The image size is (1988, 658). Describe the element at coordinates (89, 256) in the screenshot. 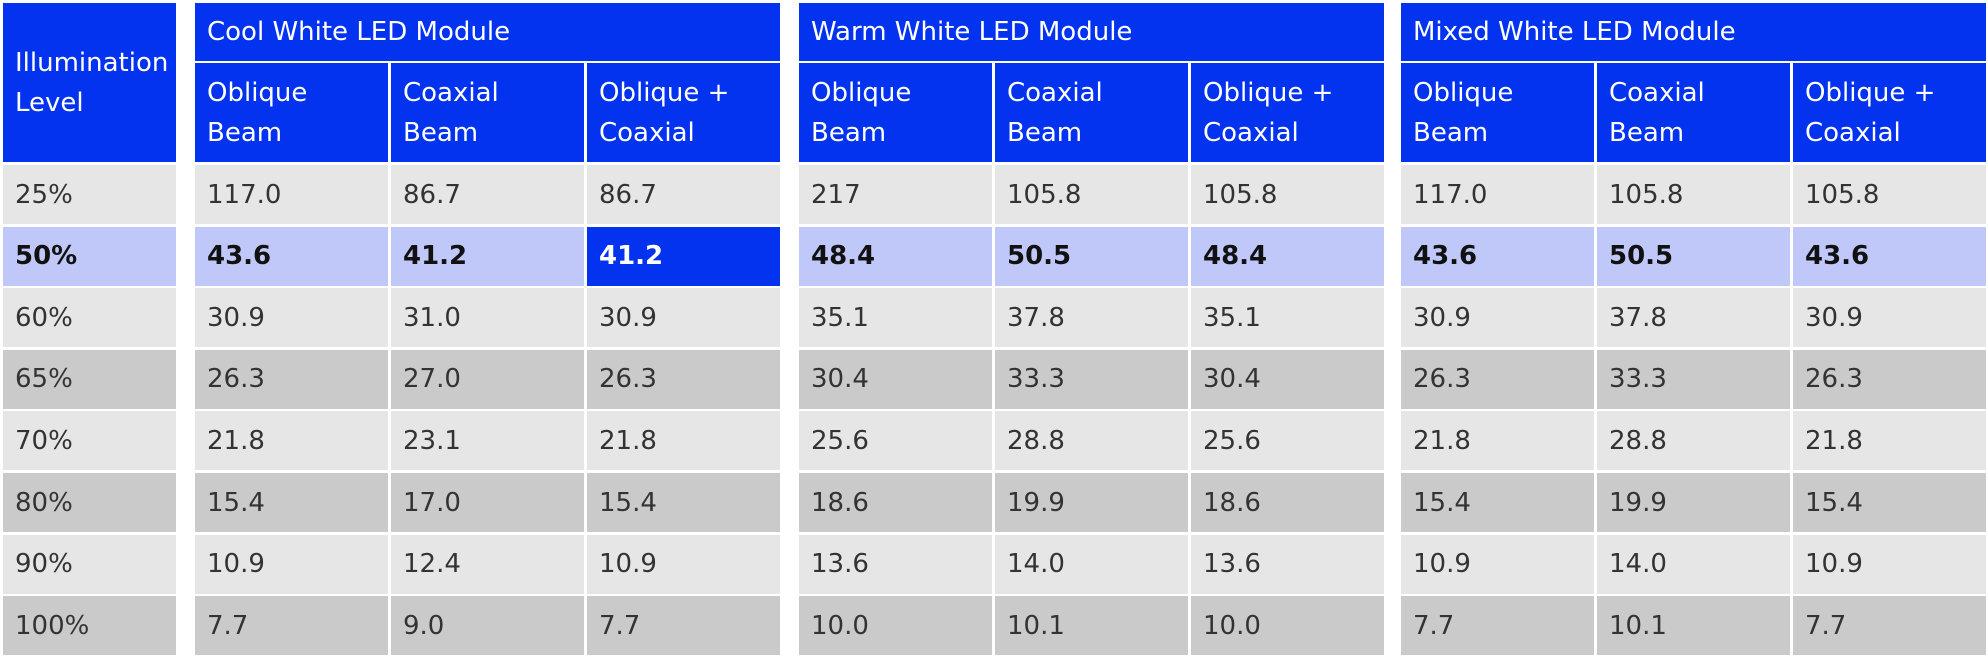

I see `row-label: 50%` at that location.